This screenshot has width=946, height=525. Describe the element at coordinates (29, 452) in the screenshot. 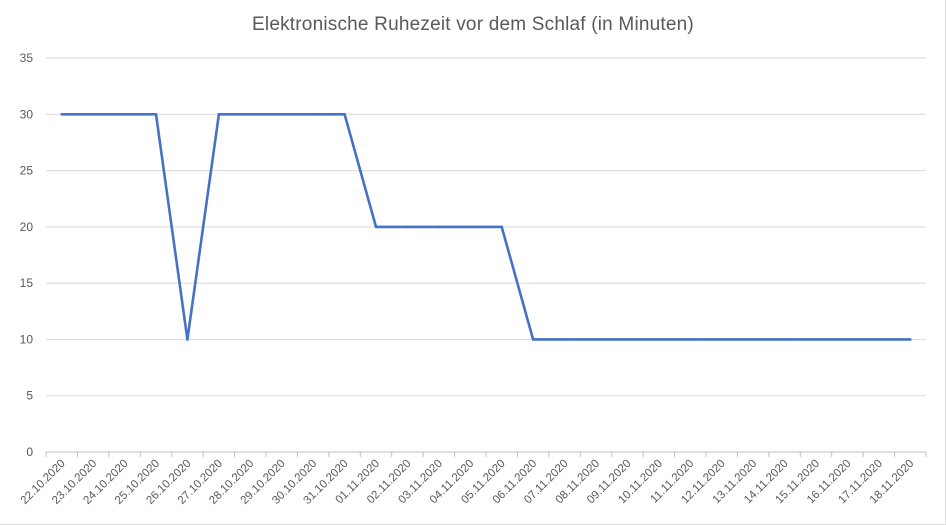

I see `y-tick-label: 0` at that location.